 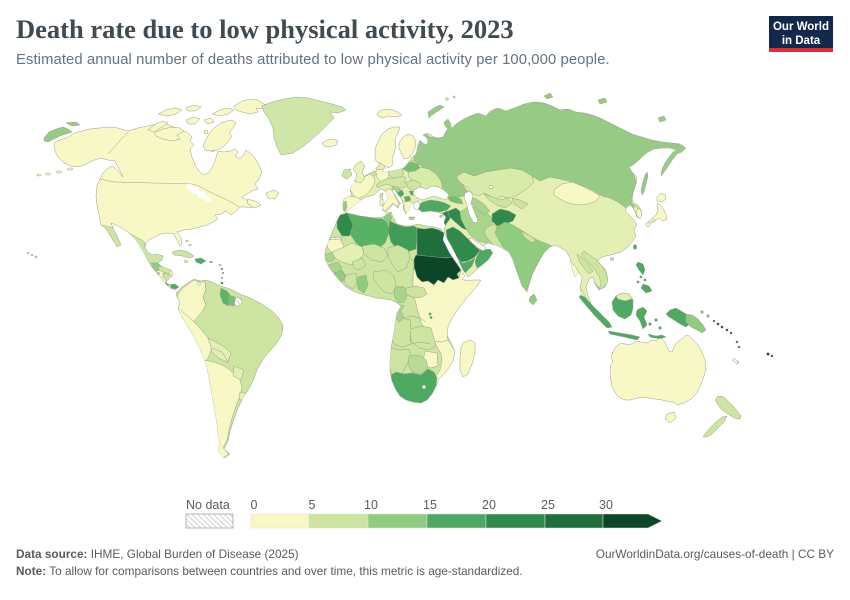 I want to click on svg-text: 15, so click(x=430, y=505).